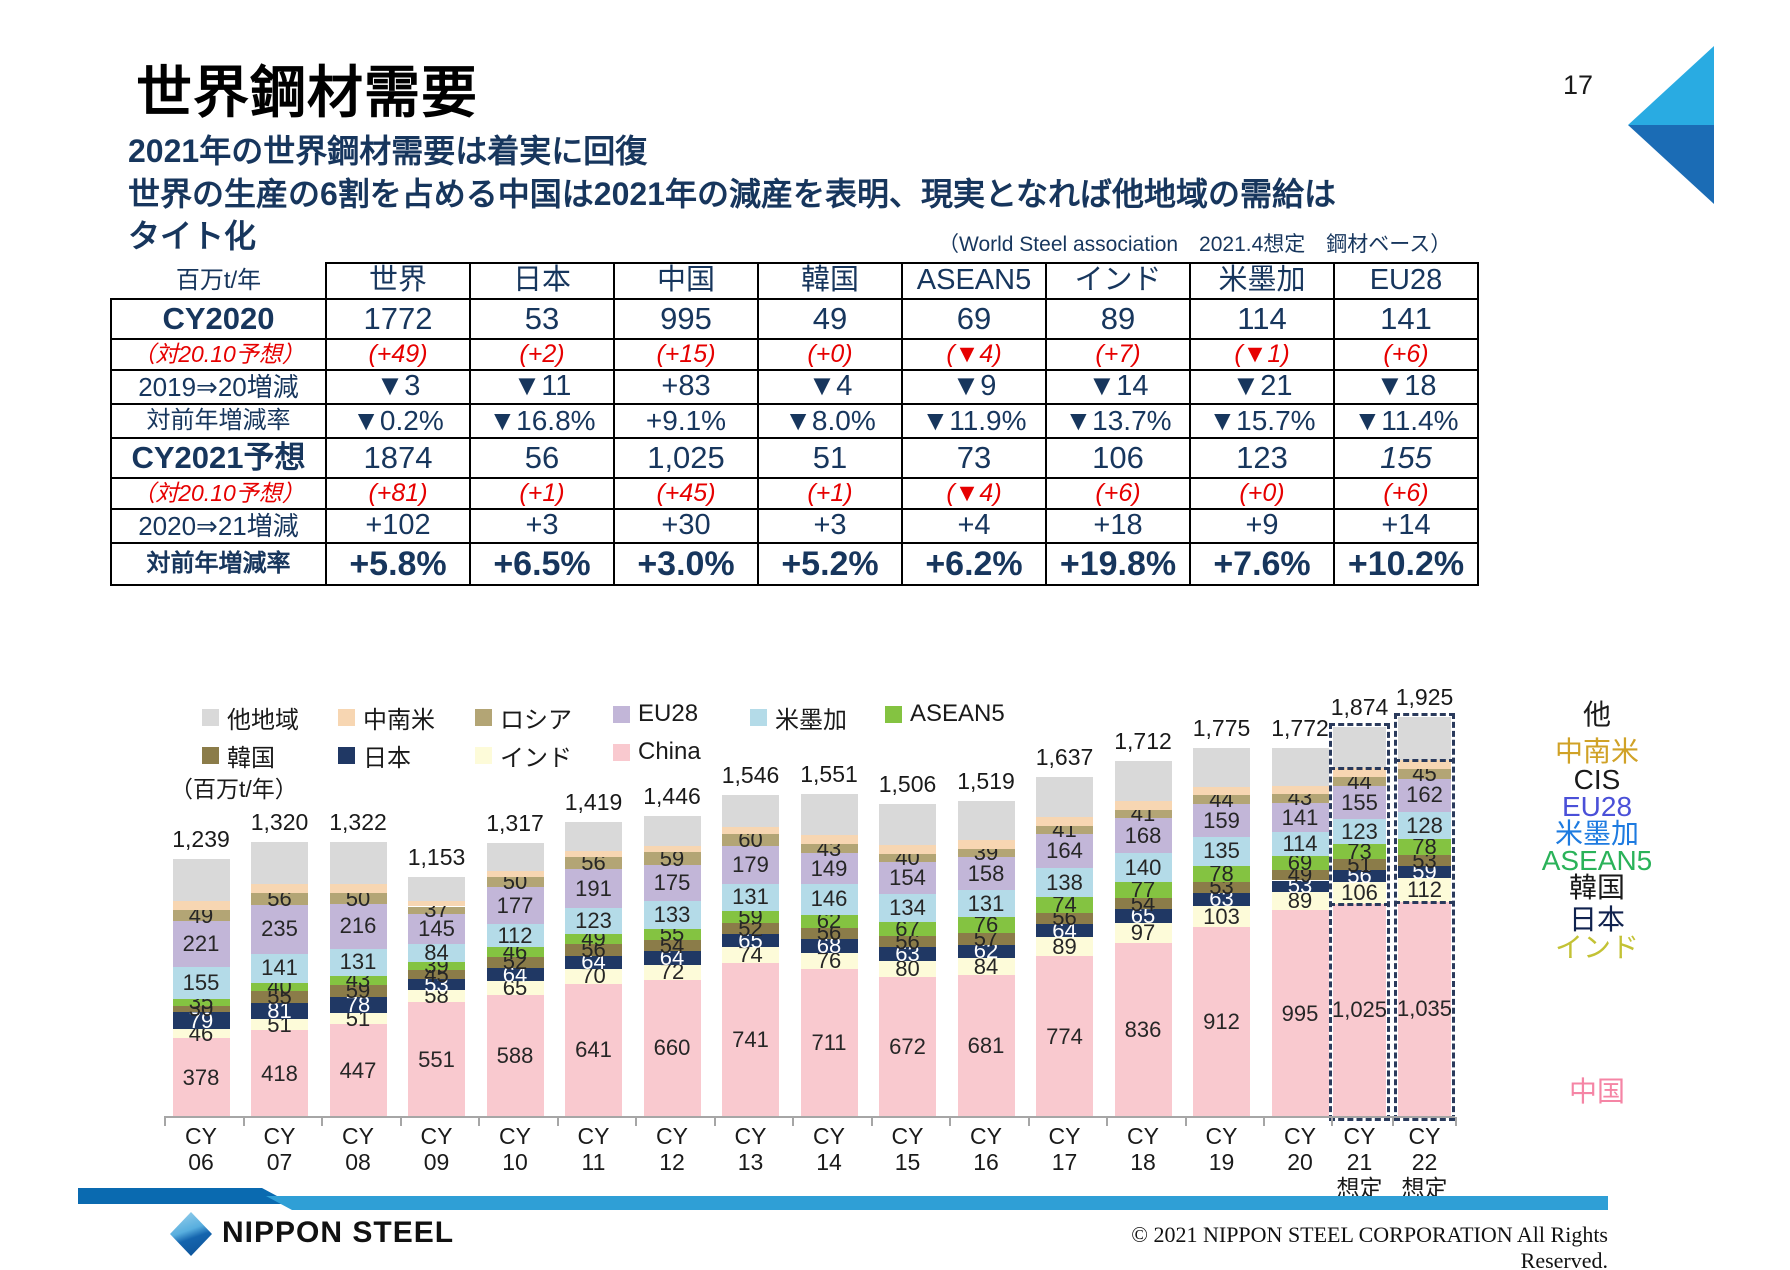 The height and width of the screenshot is (1270, 1790). Describe the element at coordinates (250, 717) in the screenshot. I see `legend-item-他地域: 他地域` at that location.